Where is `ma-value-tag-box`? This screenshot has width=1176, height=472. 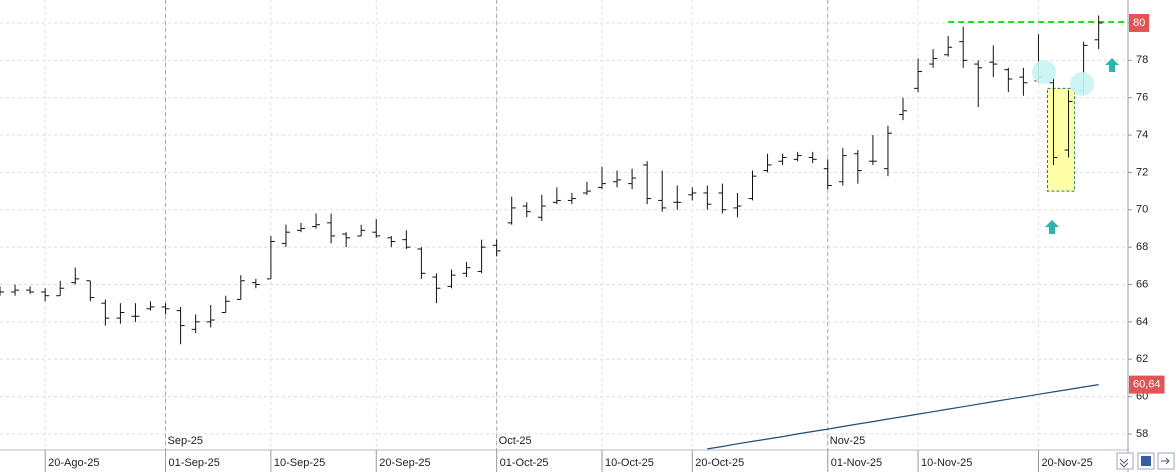 ma-value-tag-box is located at coordinates (1147, 384).